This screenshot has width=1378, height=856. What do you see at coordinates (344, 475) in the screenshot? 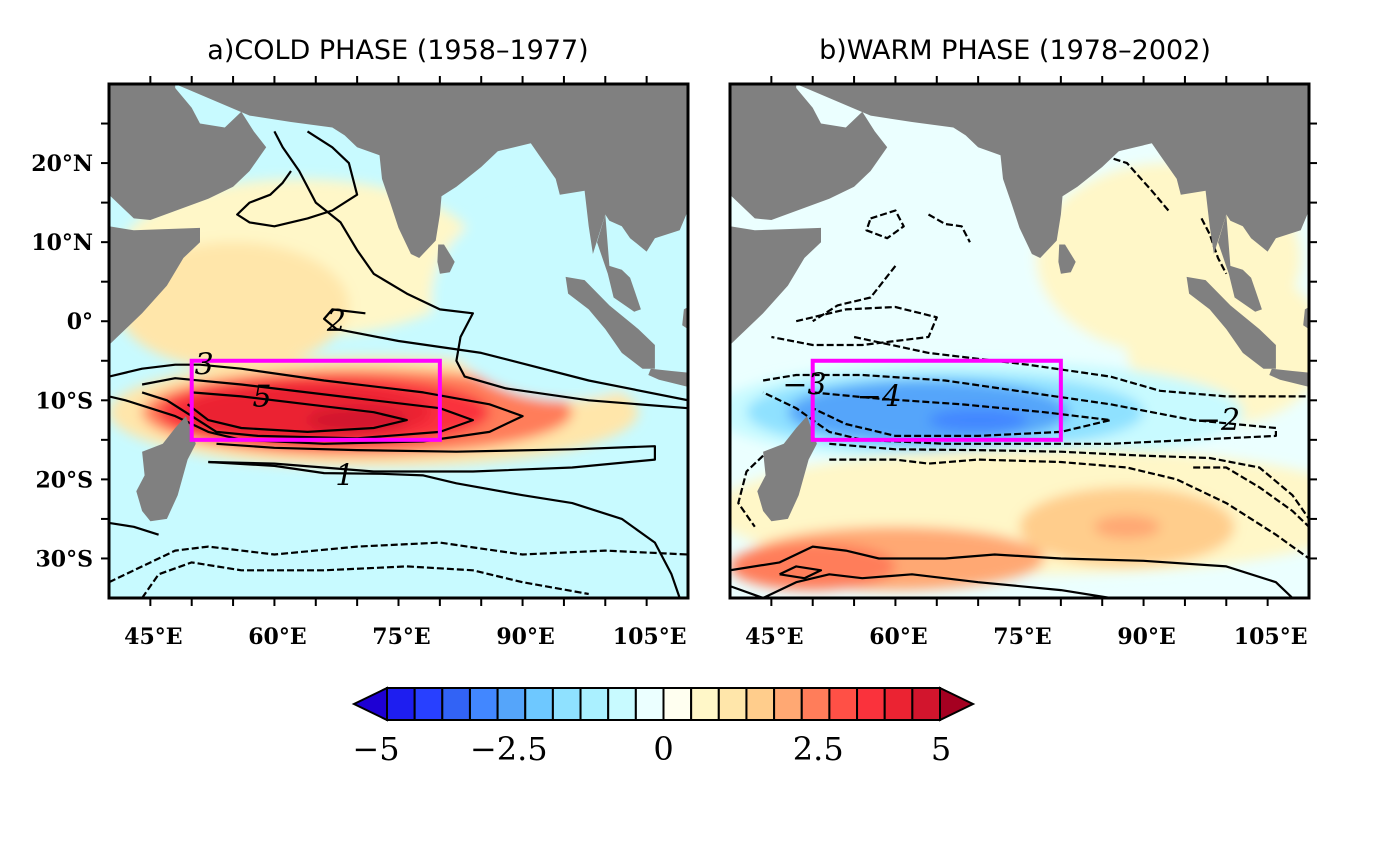
I see `contour-label: 1` at bounding box center [344, 475].